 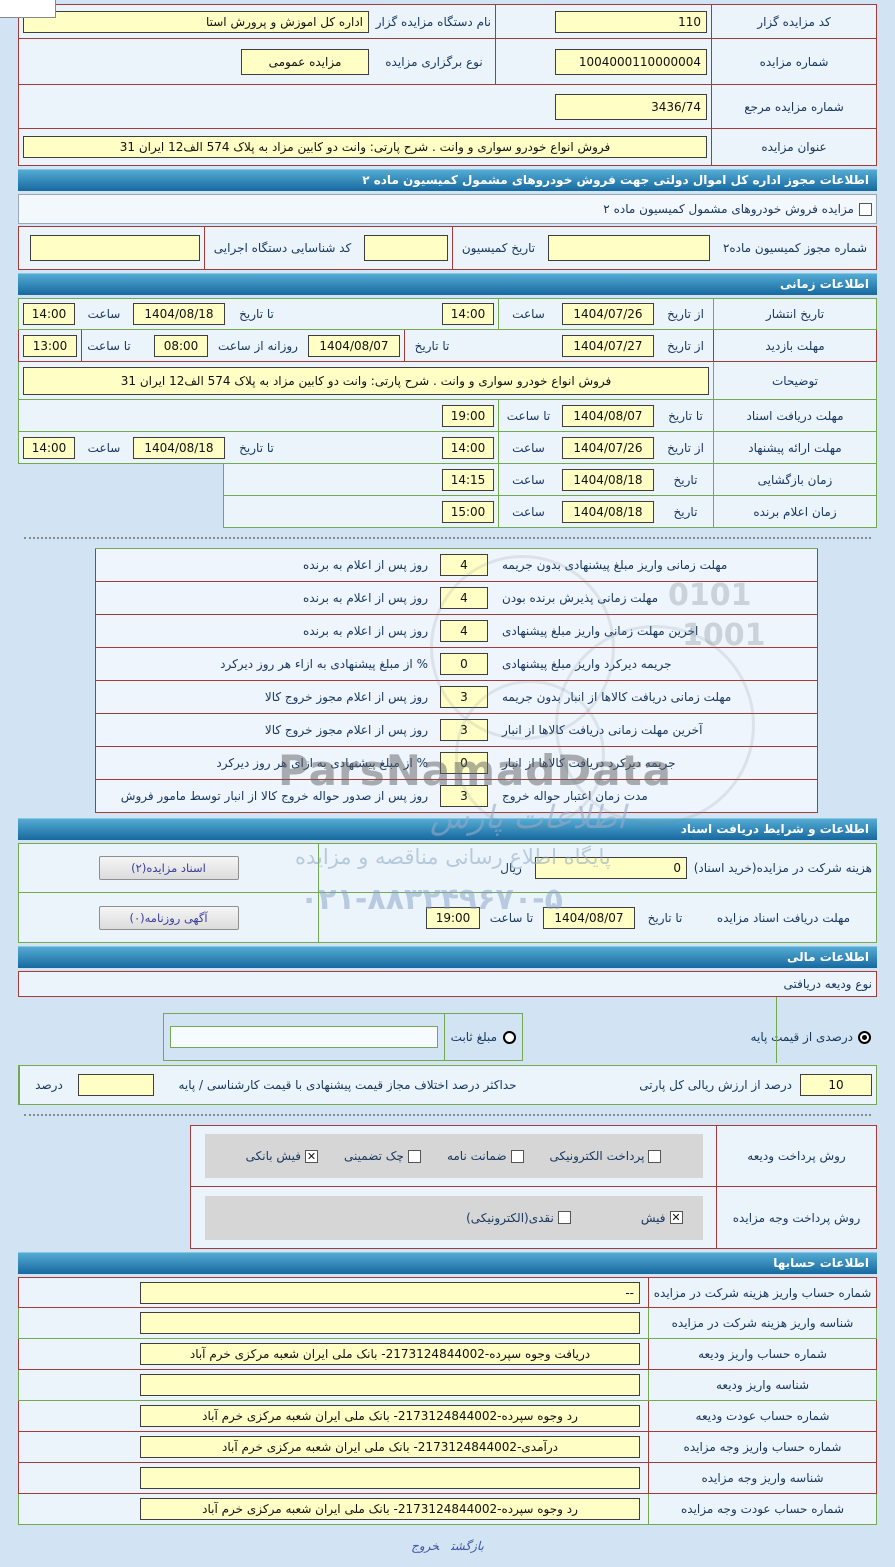 What do you see at coordinates (468, 511) in the screenshot?
I see `winner-time-input: 15:00` at bounding box center [468, 511].